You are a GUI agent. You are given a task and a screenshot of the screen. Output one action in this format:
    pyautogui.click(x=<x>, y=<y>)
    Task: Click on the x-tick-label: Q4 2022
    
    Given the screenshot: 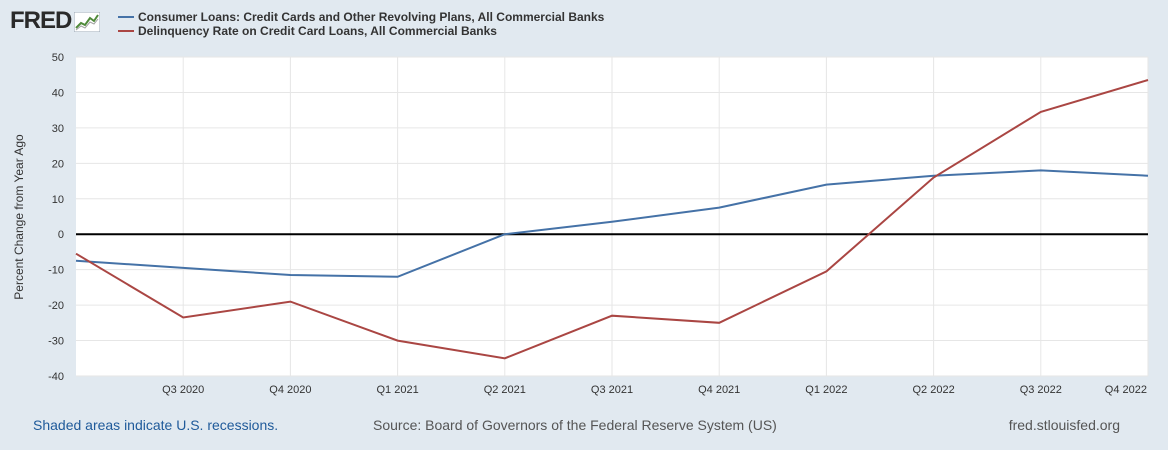 What is the action you would take?
    pyautogui.click(x=1126, y=390)
    